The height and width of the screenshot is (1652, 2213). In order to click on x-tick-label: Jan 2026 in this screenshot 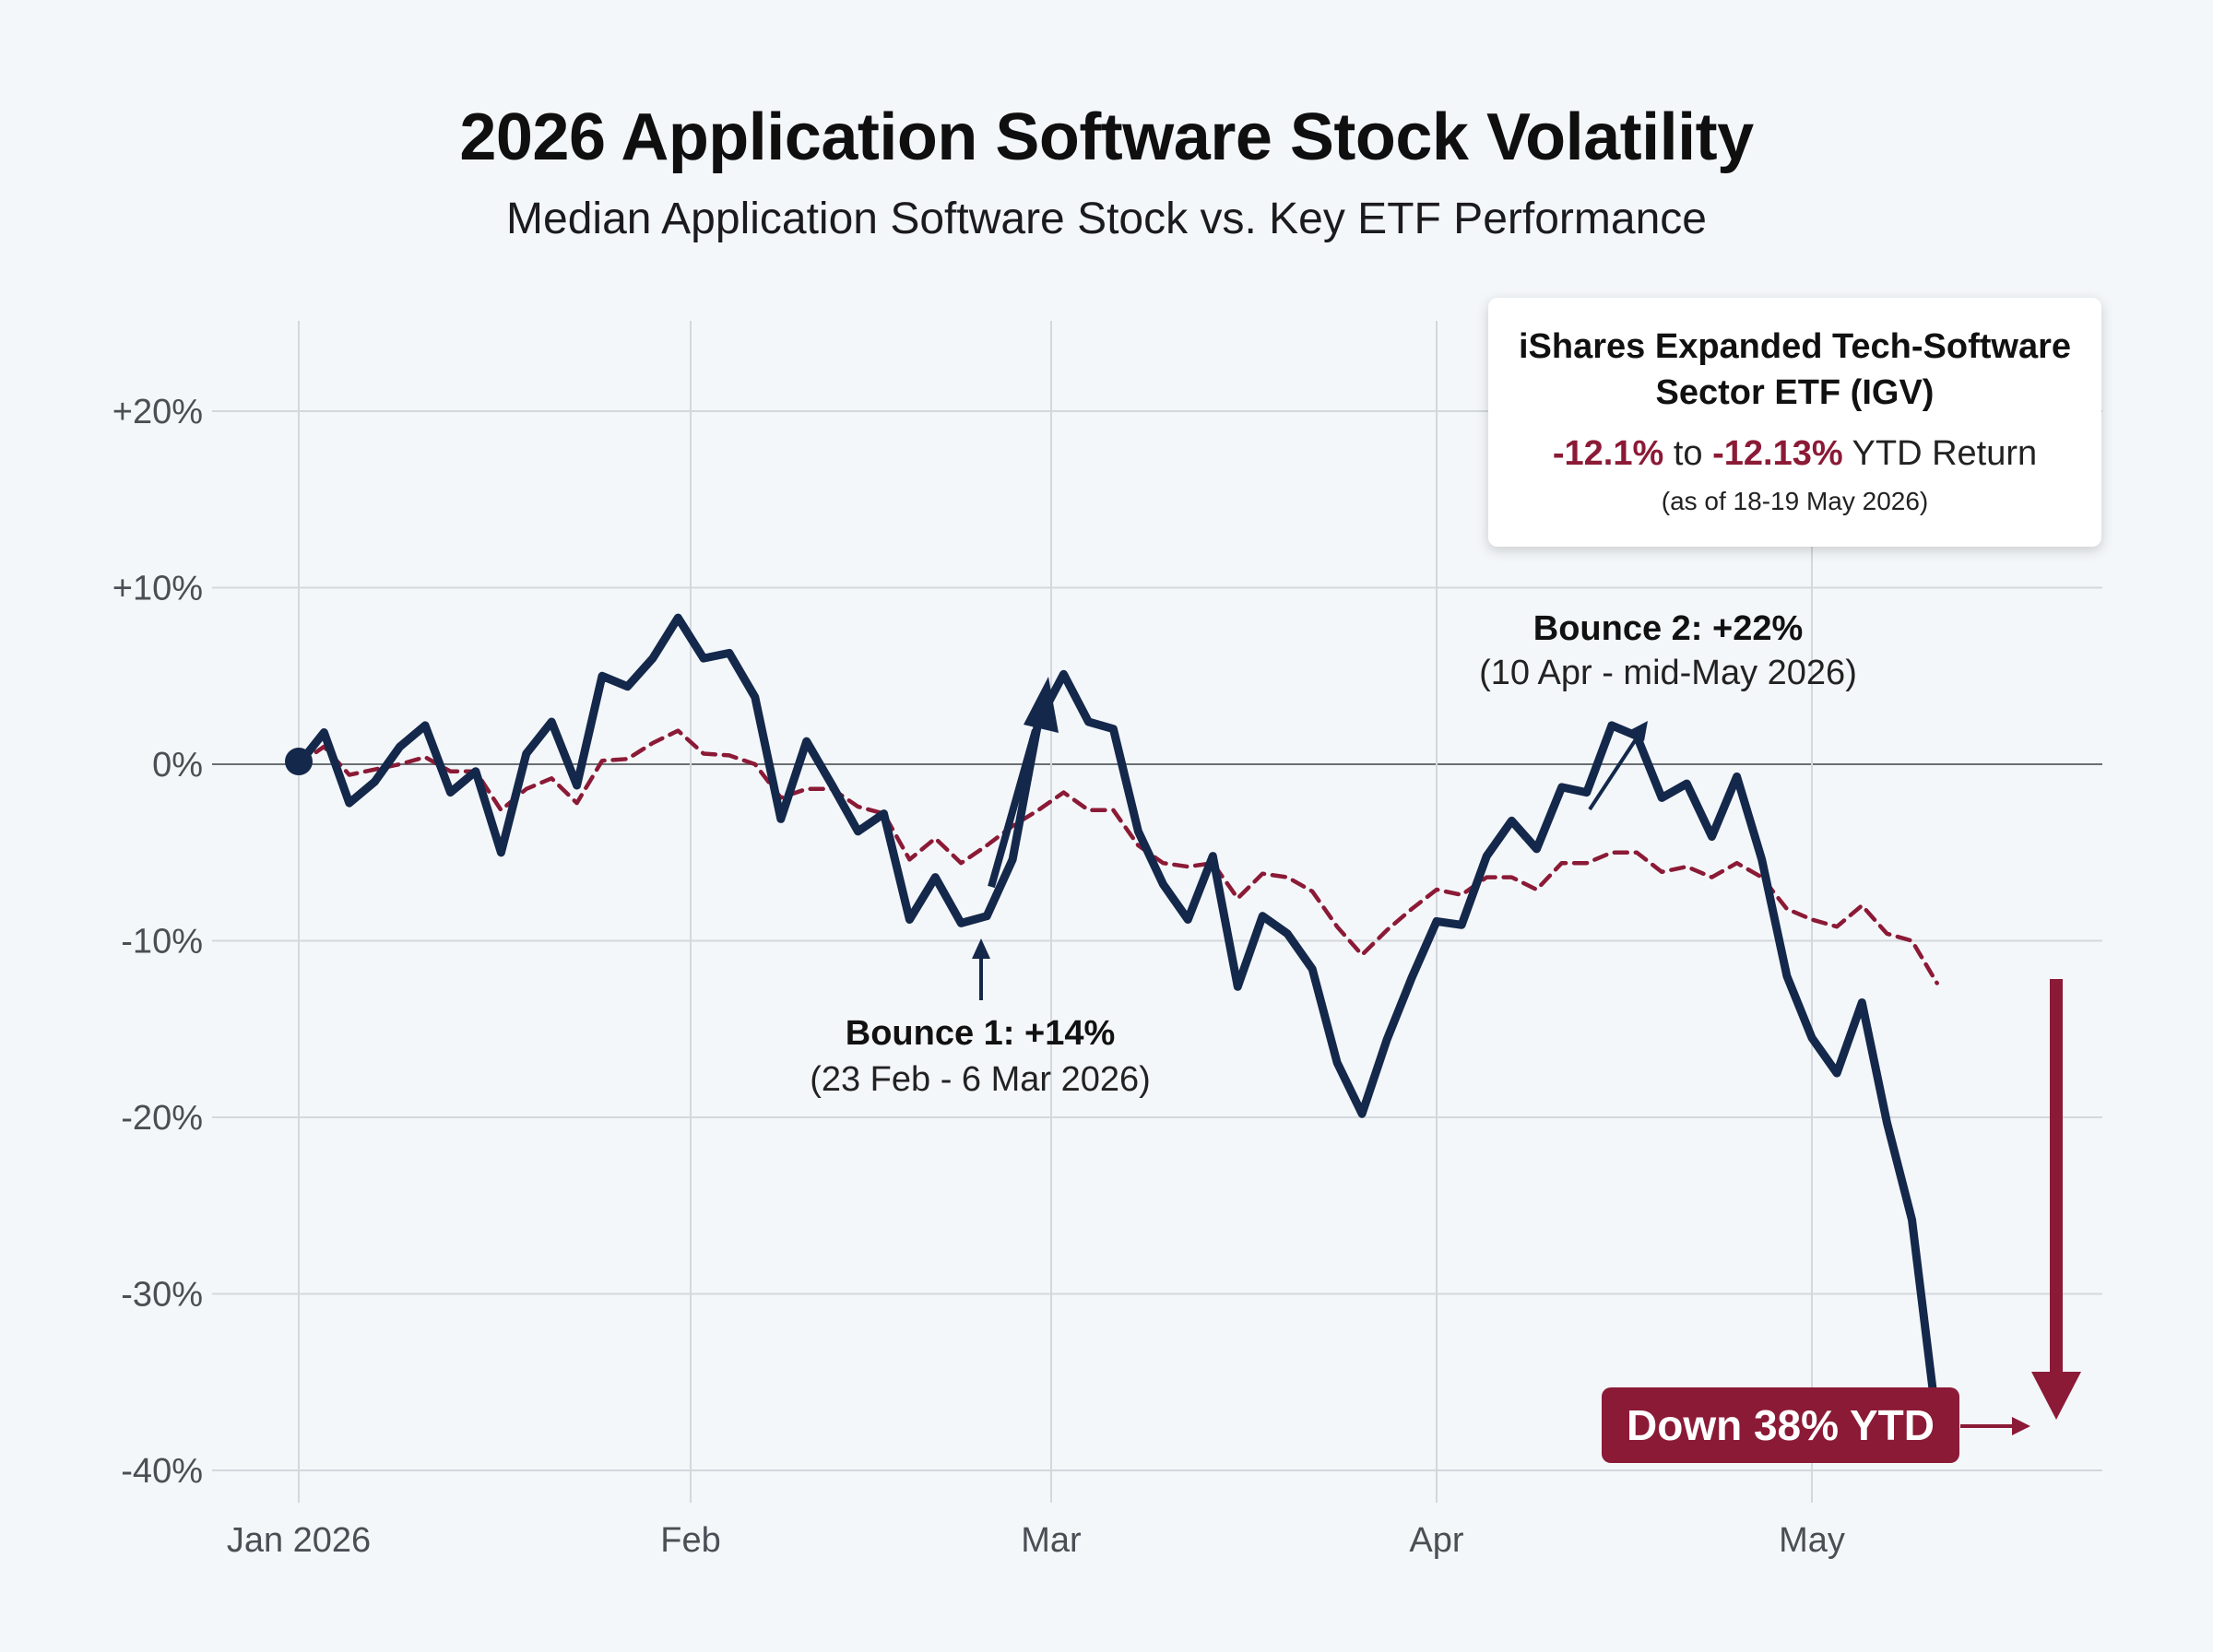, I will do `click(299, 1540)`.